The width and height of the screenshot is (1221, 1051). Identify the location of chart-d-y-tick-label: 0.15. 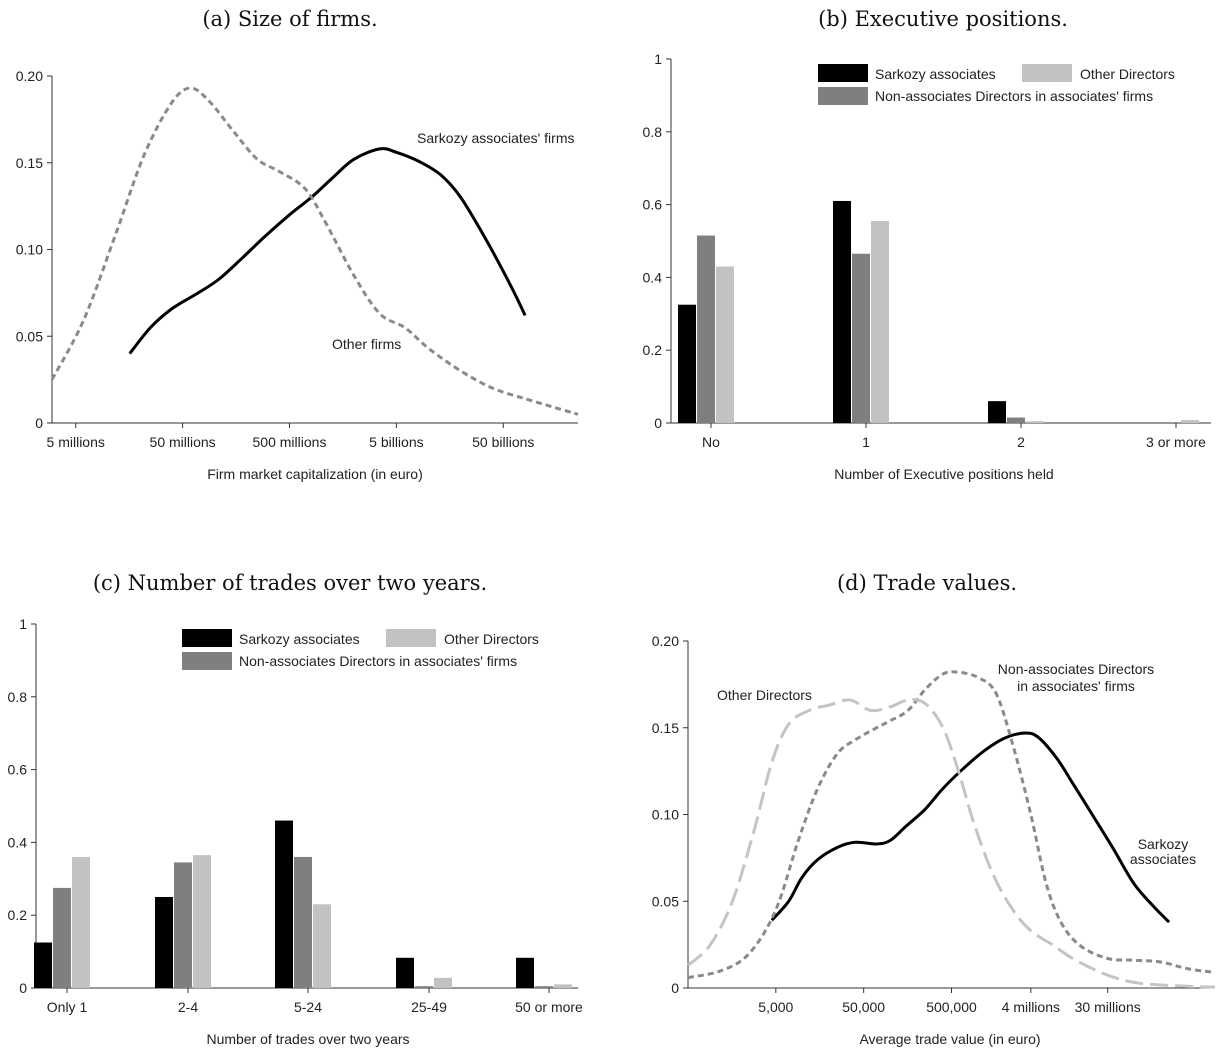
(665, 728).